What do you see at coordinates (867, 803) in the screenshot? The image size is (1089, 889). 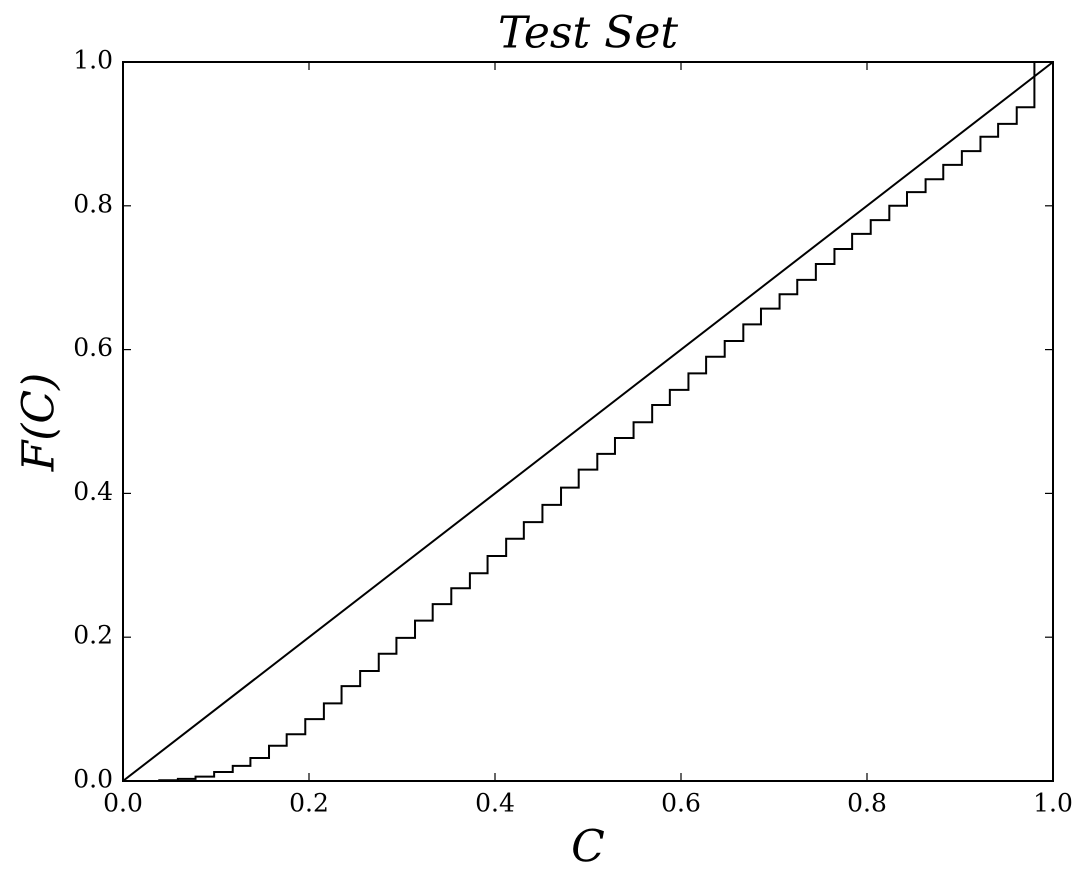 I see `x-tick-label: 0.8` at bounding box center [867, 803].